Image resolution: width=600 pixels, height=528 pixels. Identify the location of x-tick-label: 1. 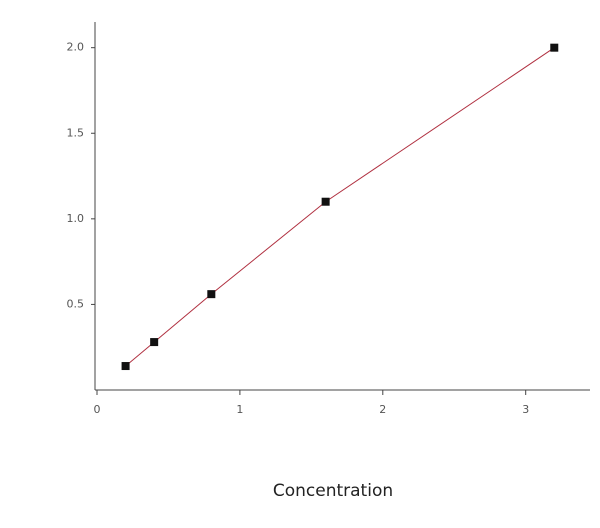
(239, 409).